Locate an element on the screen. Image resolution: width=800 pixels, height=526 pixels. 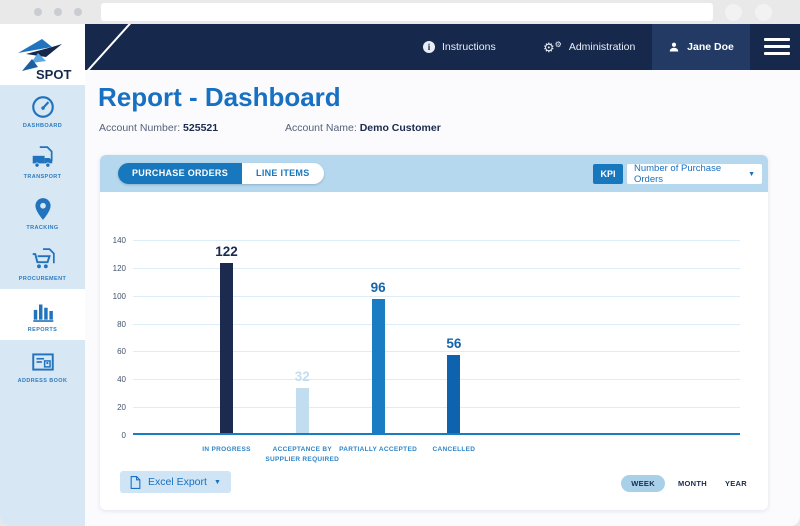
sidebar-item-reports: REPORTS is located at coordinates (42, 314).